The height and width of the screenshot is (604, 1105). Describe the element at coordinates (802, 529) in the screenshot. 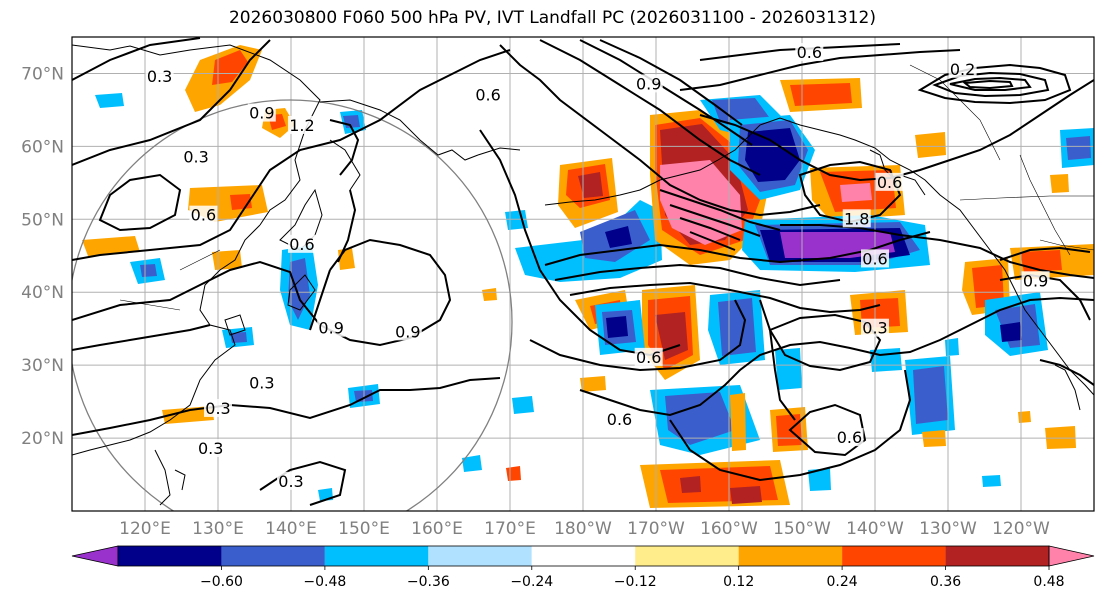

I see `longitude-label: 150°W` at that location.